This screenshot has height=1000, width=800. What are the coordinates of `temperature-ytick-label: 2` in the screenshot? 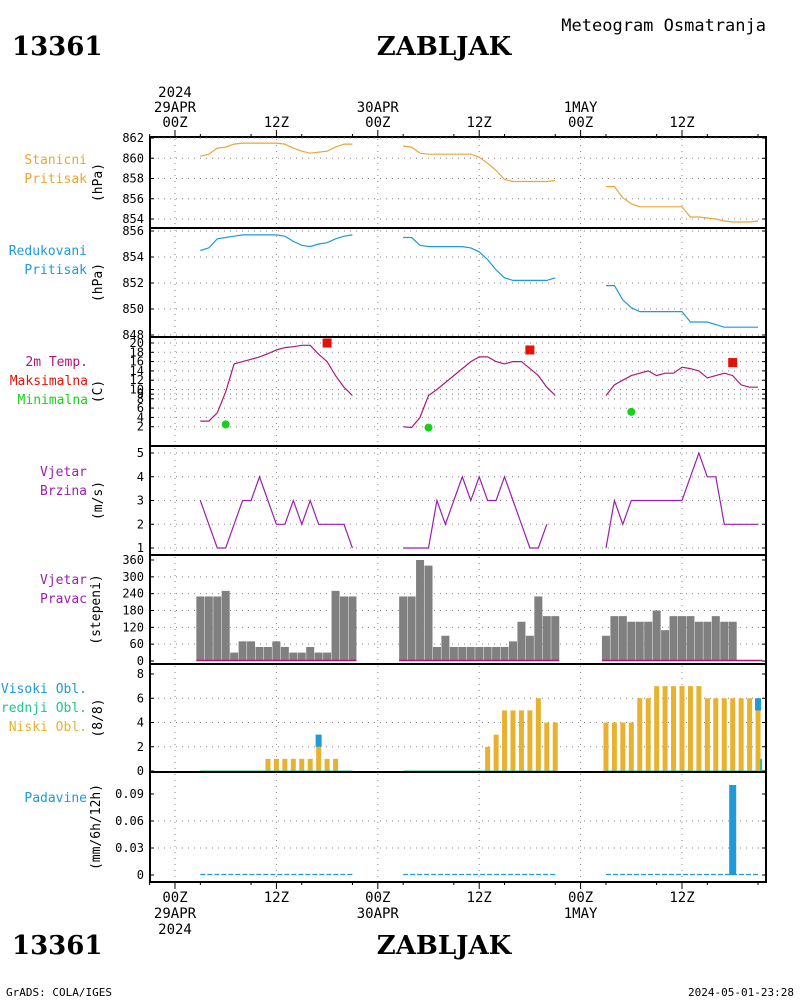 It's located at (140, 427).